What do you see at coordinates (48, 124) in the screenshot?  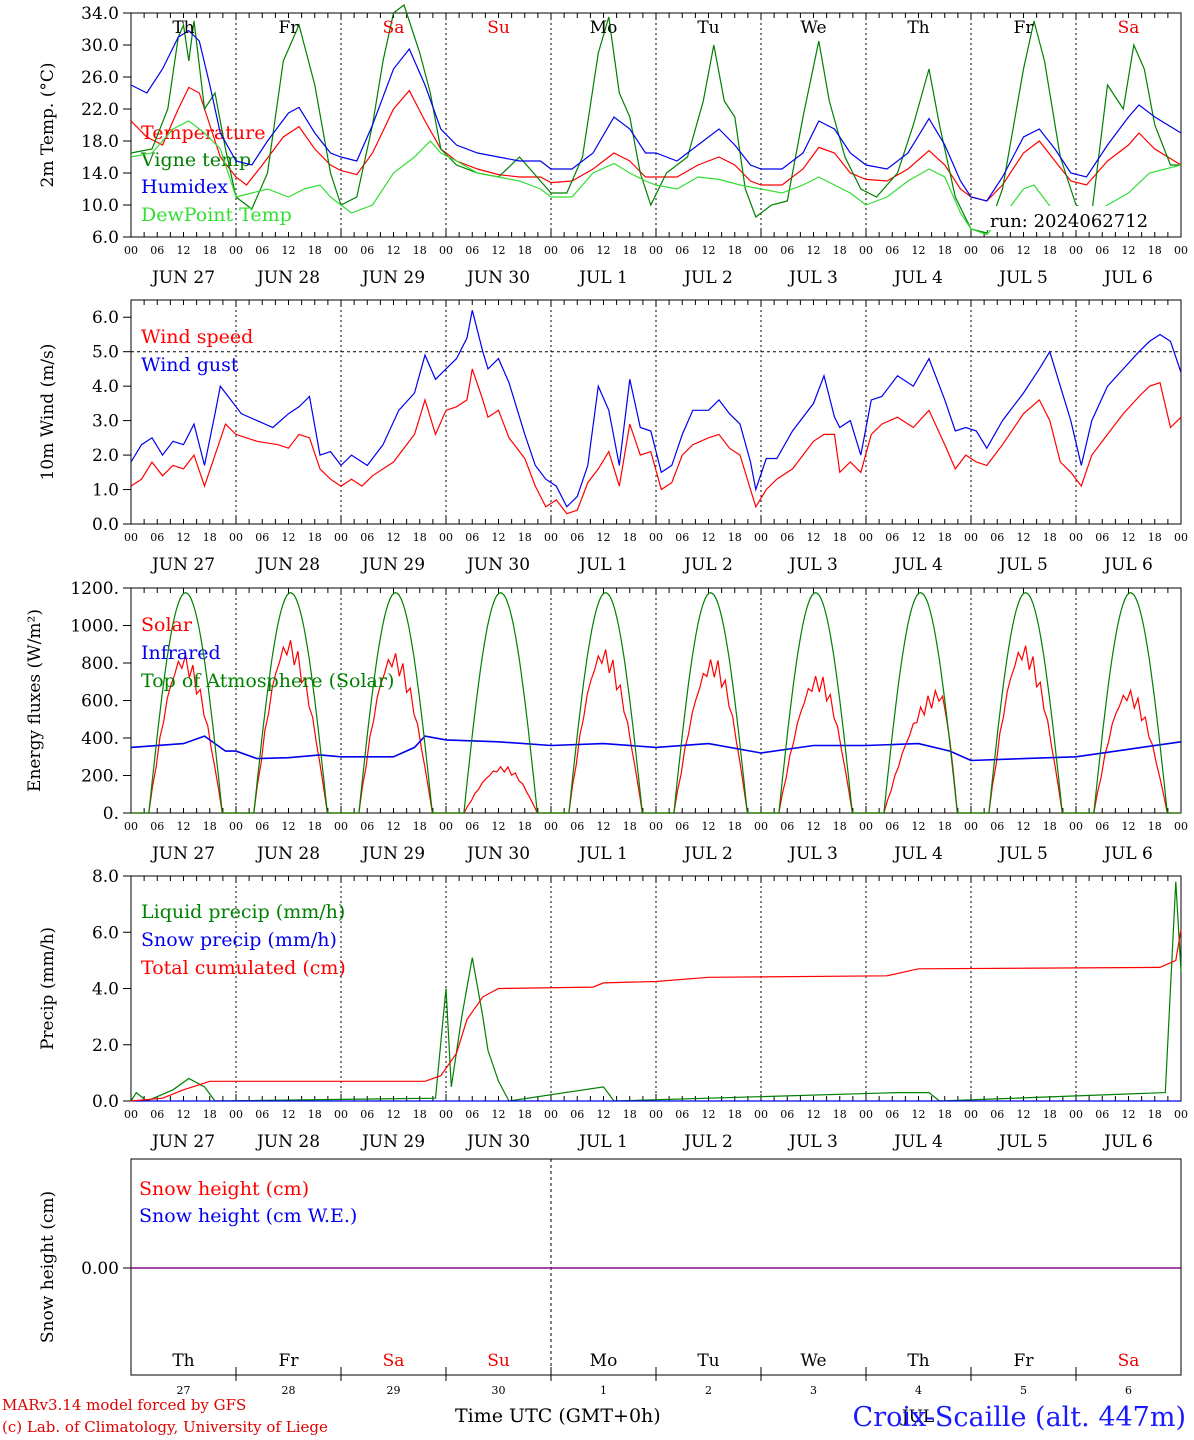 I see `y-axis-label: 2m Temp. (°C)` at bounding box center [48, 124].